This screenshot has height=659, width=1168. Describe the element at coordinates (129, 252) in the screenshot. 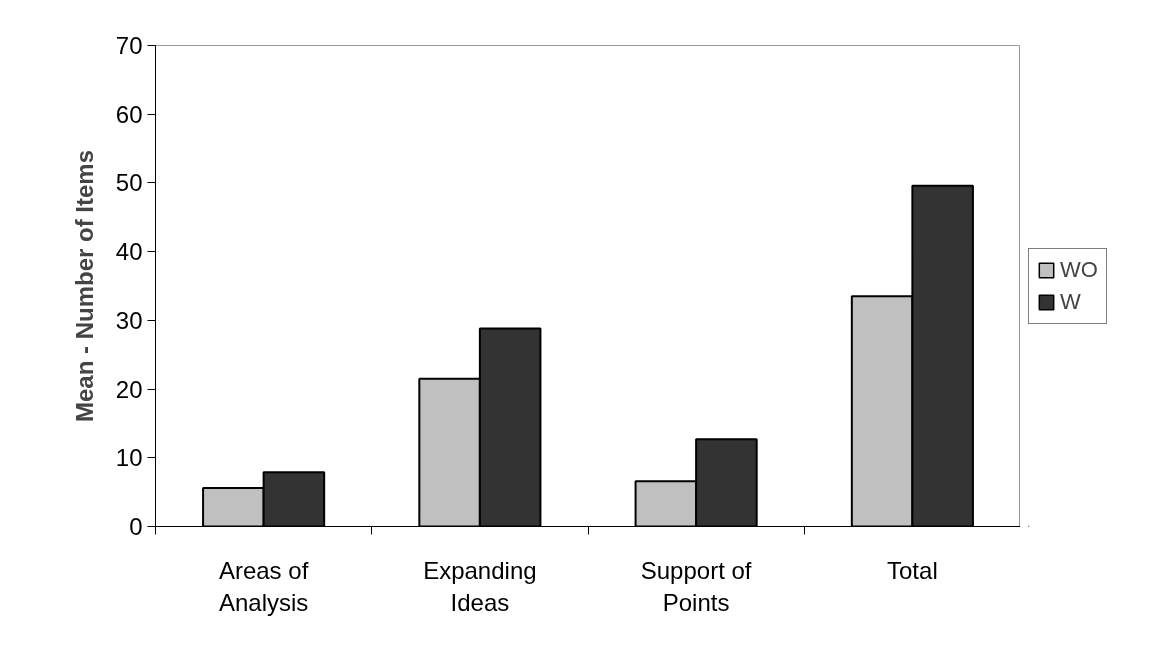

I see `y-tick-label: 40` at that location.